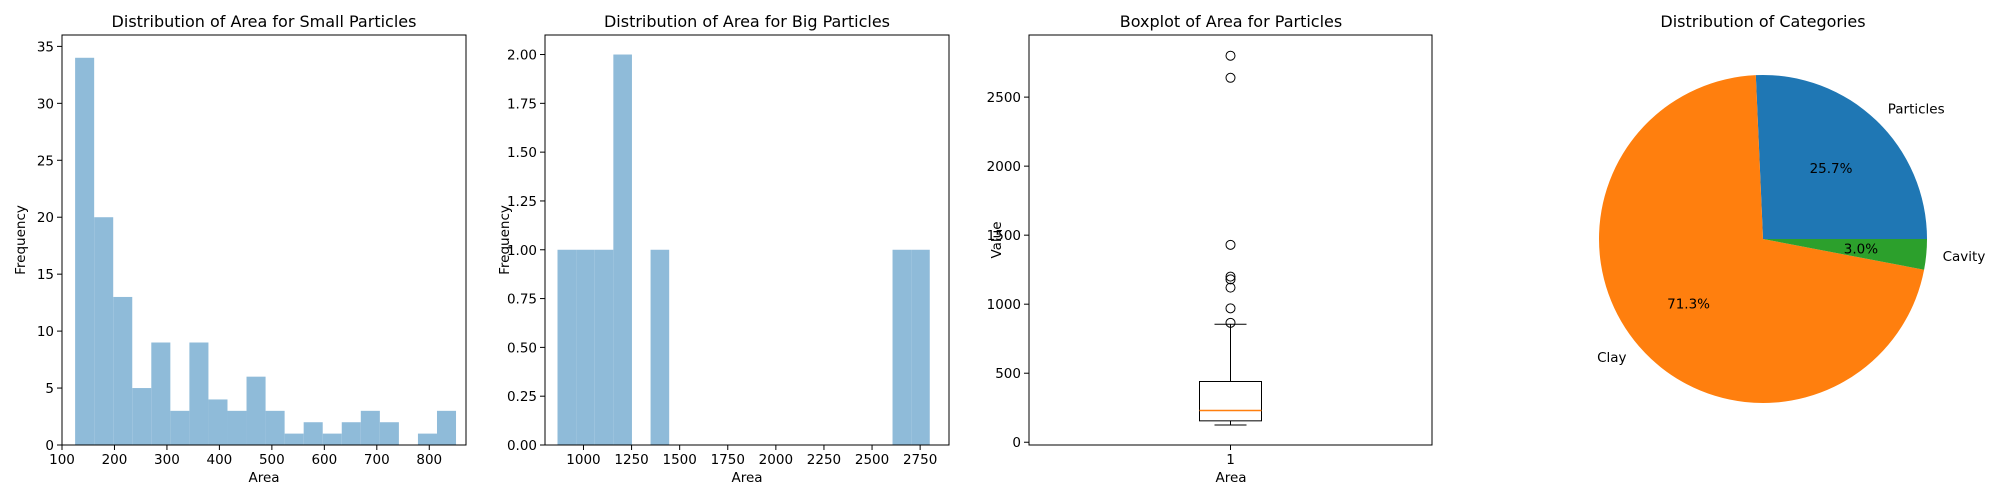 The image size is (2000, 500). What do you see at coordinates (522, 397) in the screenshot?
I see `y-tick-label: 0.25` at bounding box center [522, 397].